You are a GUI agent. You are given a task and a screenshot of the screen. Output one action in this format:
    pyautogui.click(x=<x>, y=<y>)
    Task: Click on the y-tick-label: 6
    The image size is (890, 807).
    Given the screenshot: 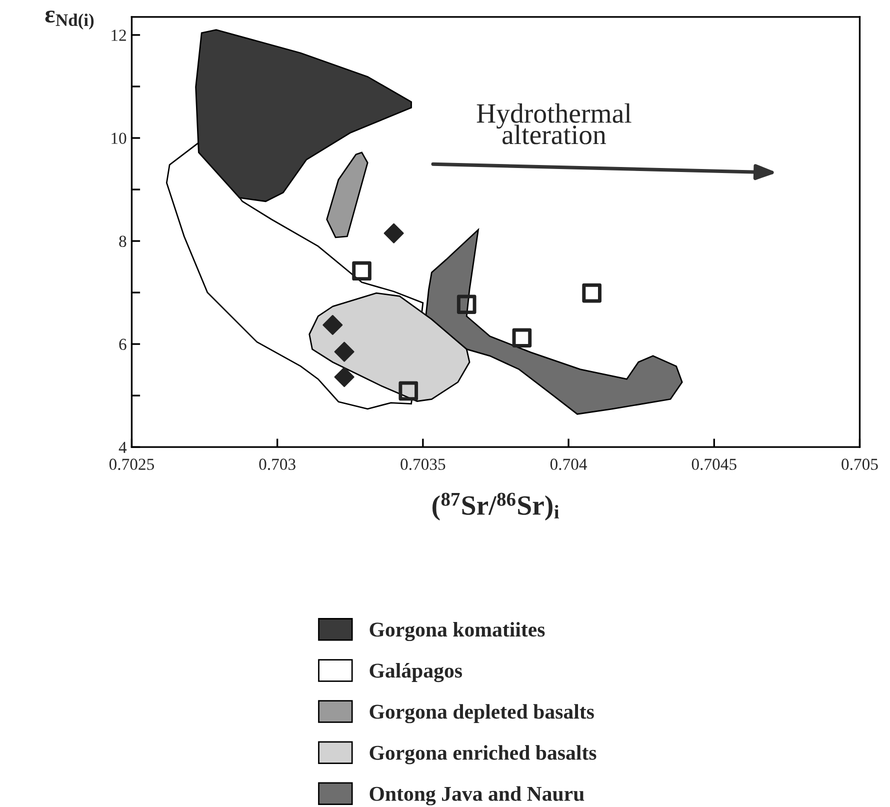 What is the action you would take?
    pyautogui.click(x=122, y=344)
    